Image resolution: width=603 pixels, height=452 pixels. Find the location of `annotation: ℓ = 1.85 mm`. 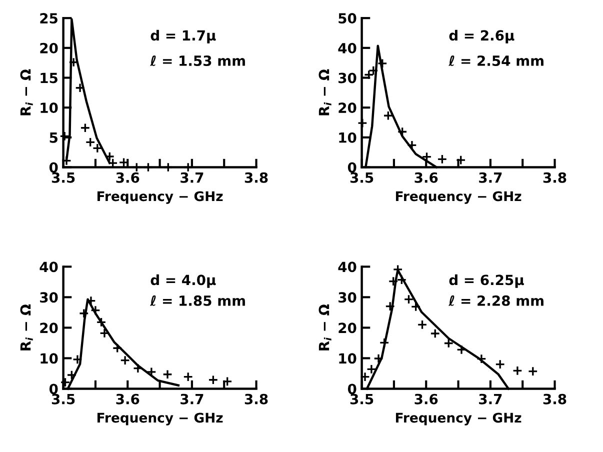

annotation: ℓ = 1.85 mm is located at coordinates (197, 300).